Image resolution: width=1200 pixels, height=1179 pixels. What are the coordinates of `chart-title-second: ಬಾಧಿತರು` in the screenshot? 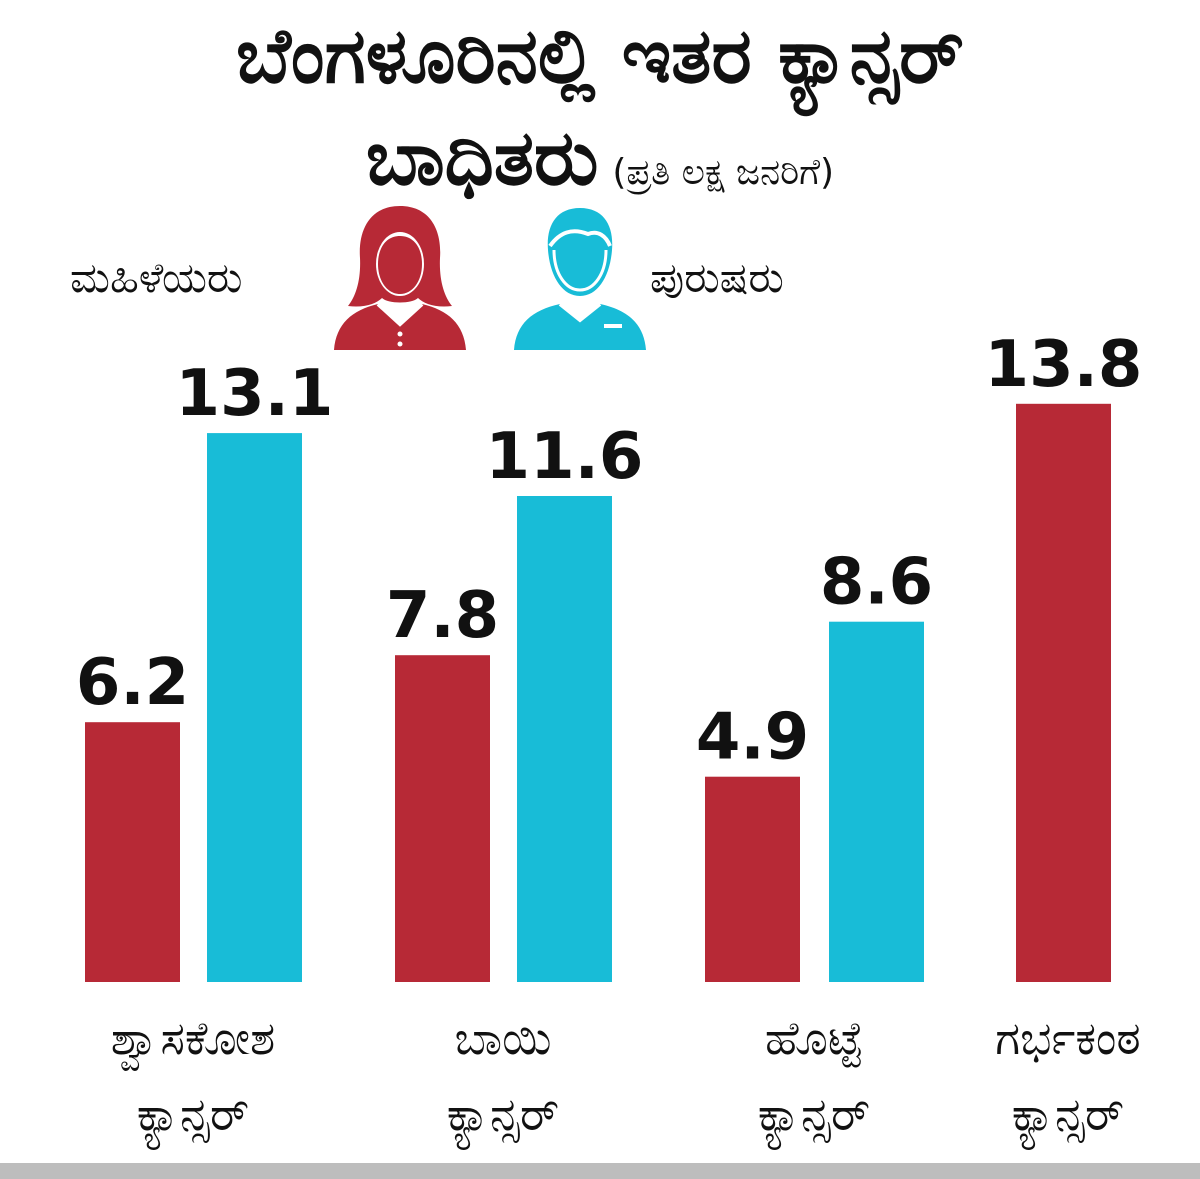 It's located at (482, 157).